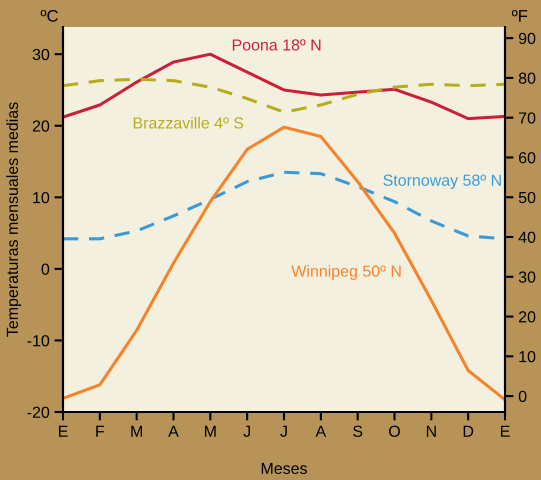 This screenshot has height=480, width=541. I want to click on y2-tick-label: 40, so click(527, 237).